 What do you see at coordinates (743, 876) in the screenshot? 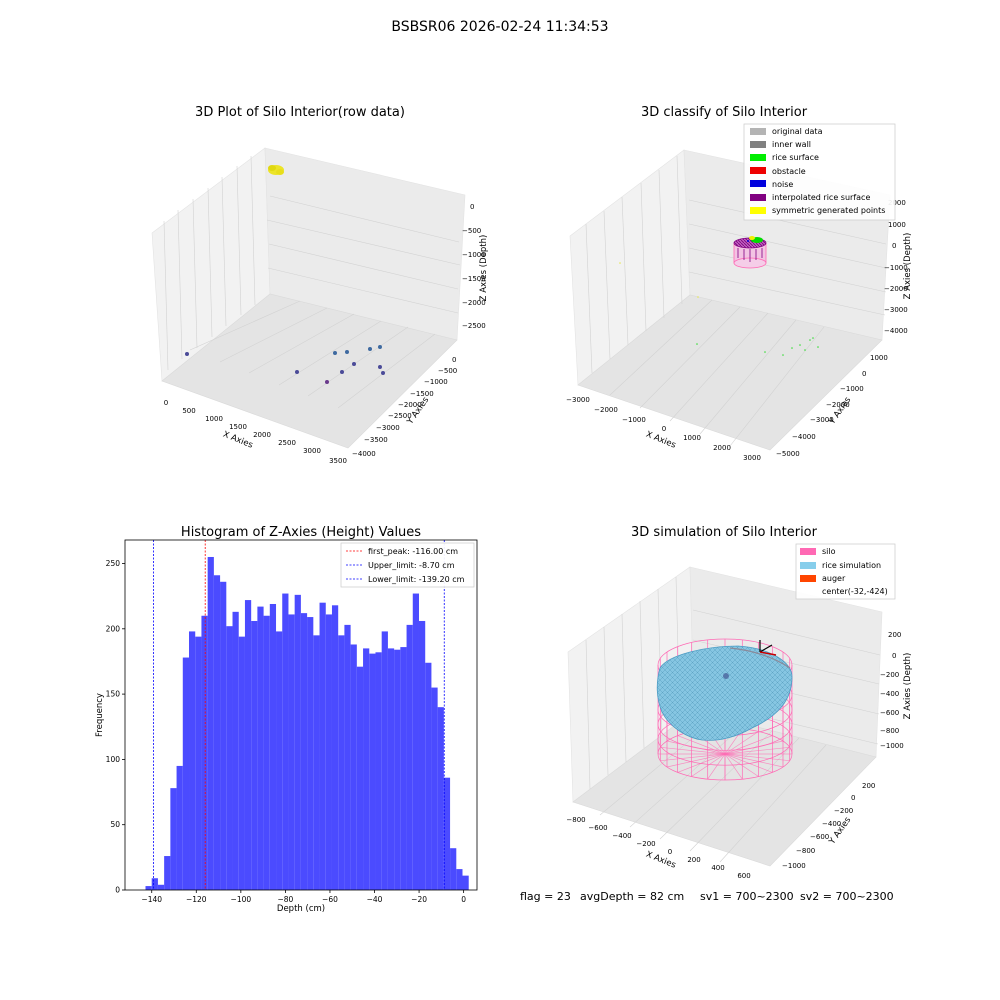
I see `svg-text: 600` at bounding box center [743, 876].